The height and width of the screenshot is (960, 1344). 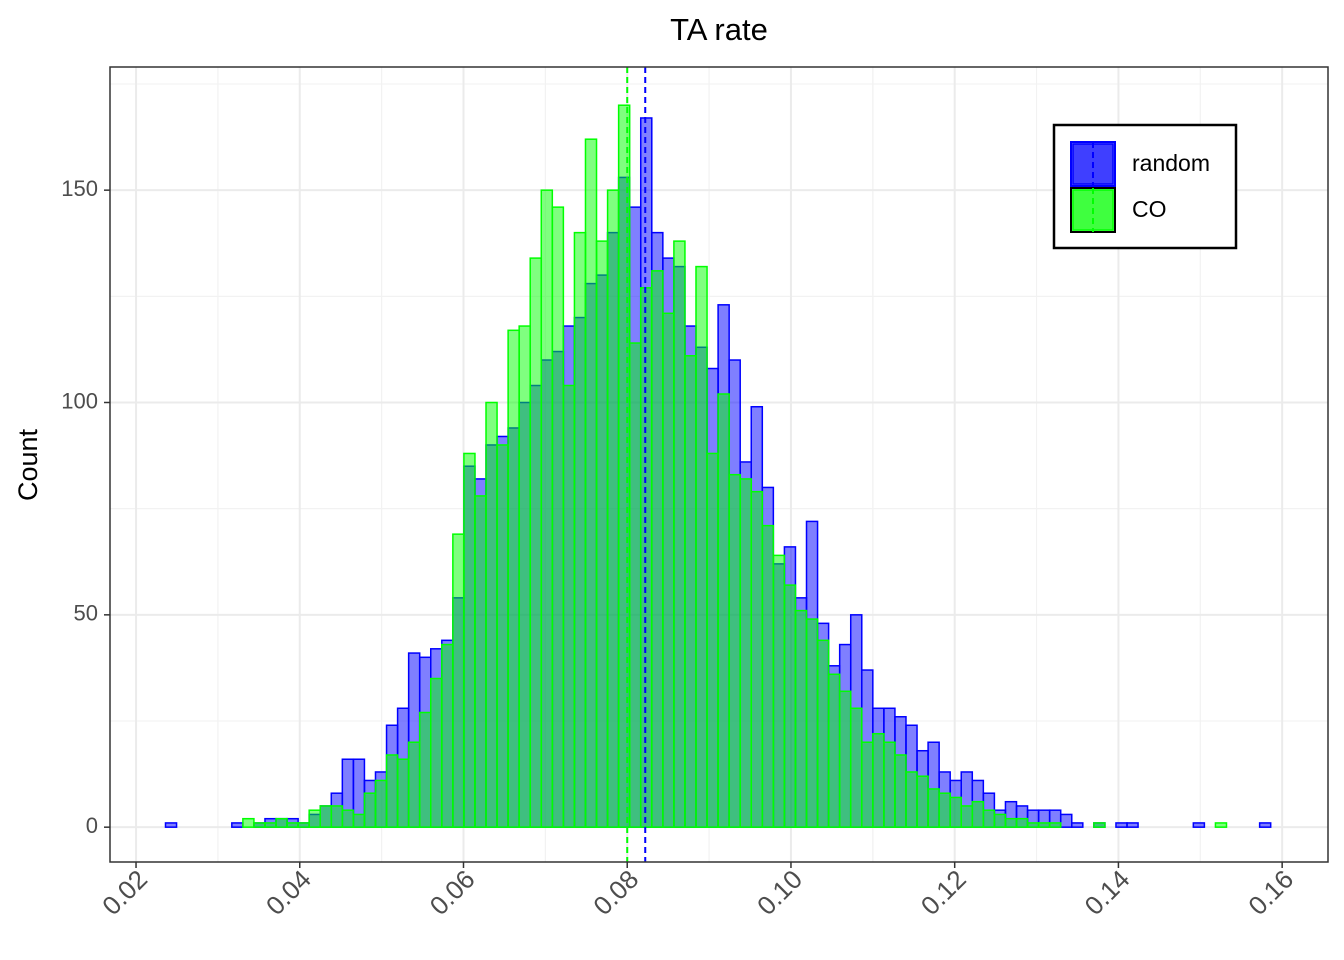 I want to click on x-tick-label: 0.12, so click(x=943, y=892).